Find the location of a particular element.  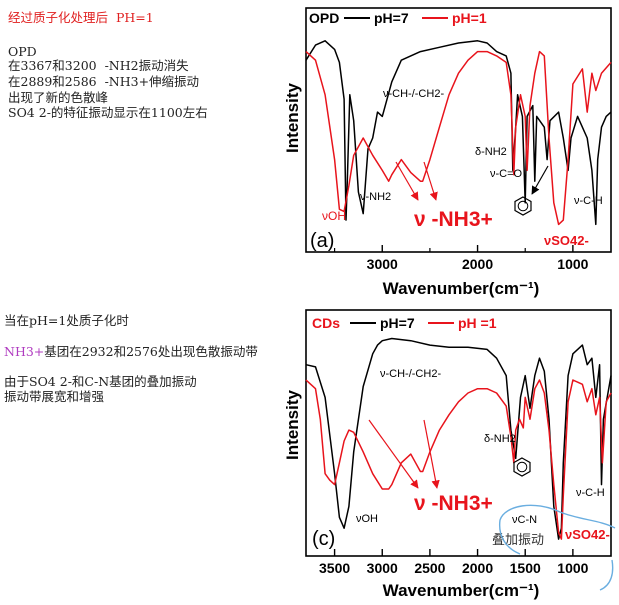

panel-c-annot-overlap: 叠加振动 is located at coordinates (518, 540).